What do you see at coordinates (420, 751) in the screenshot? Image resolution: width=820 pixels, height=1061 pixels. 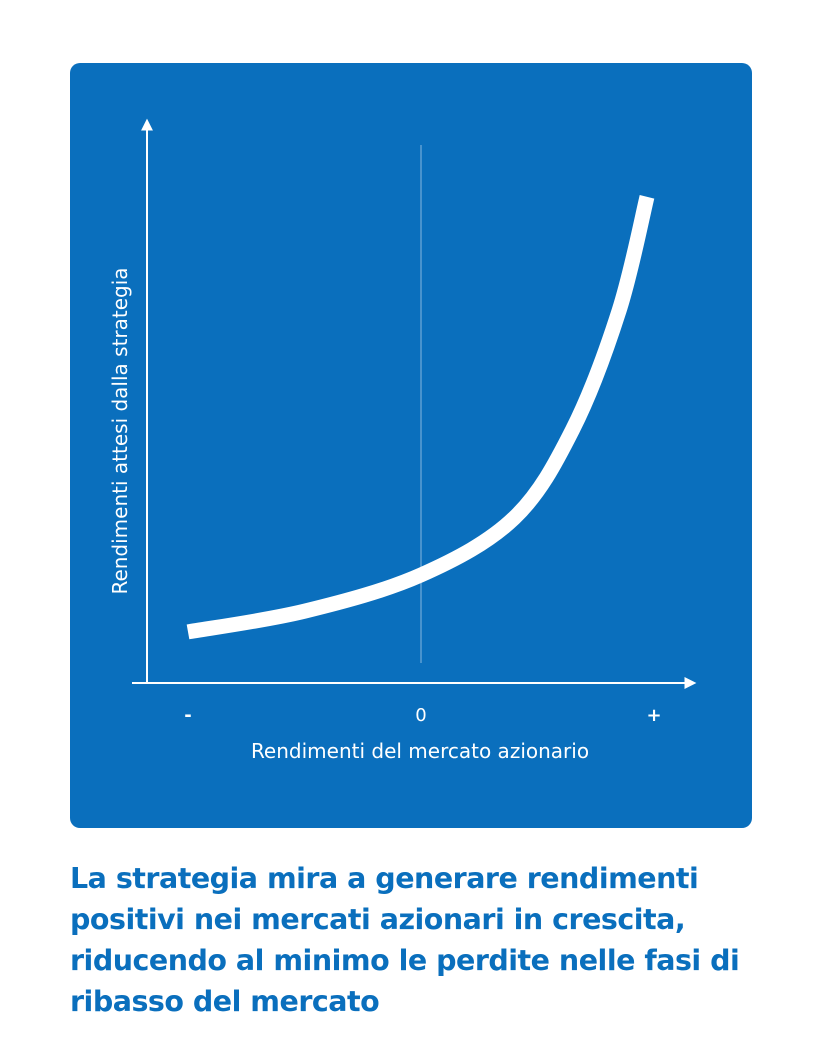 I see `x-axis-label: Rendimenti del mercato azionario` at bounding box center [420, 751].